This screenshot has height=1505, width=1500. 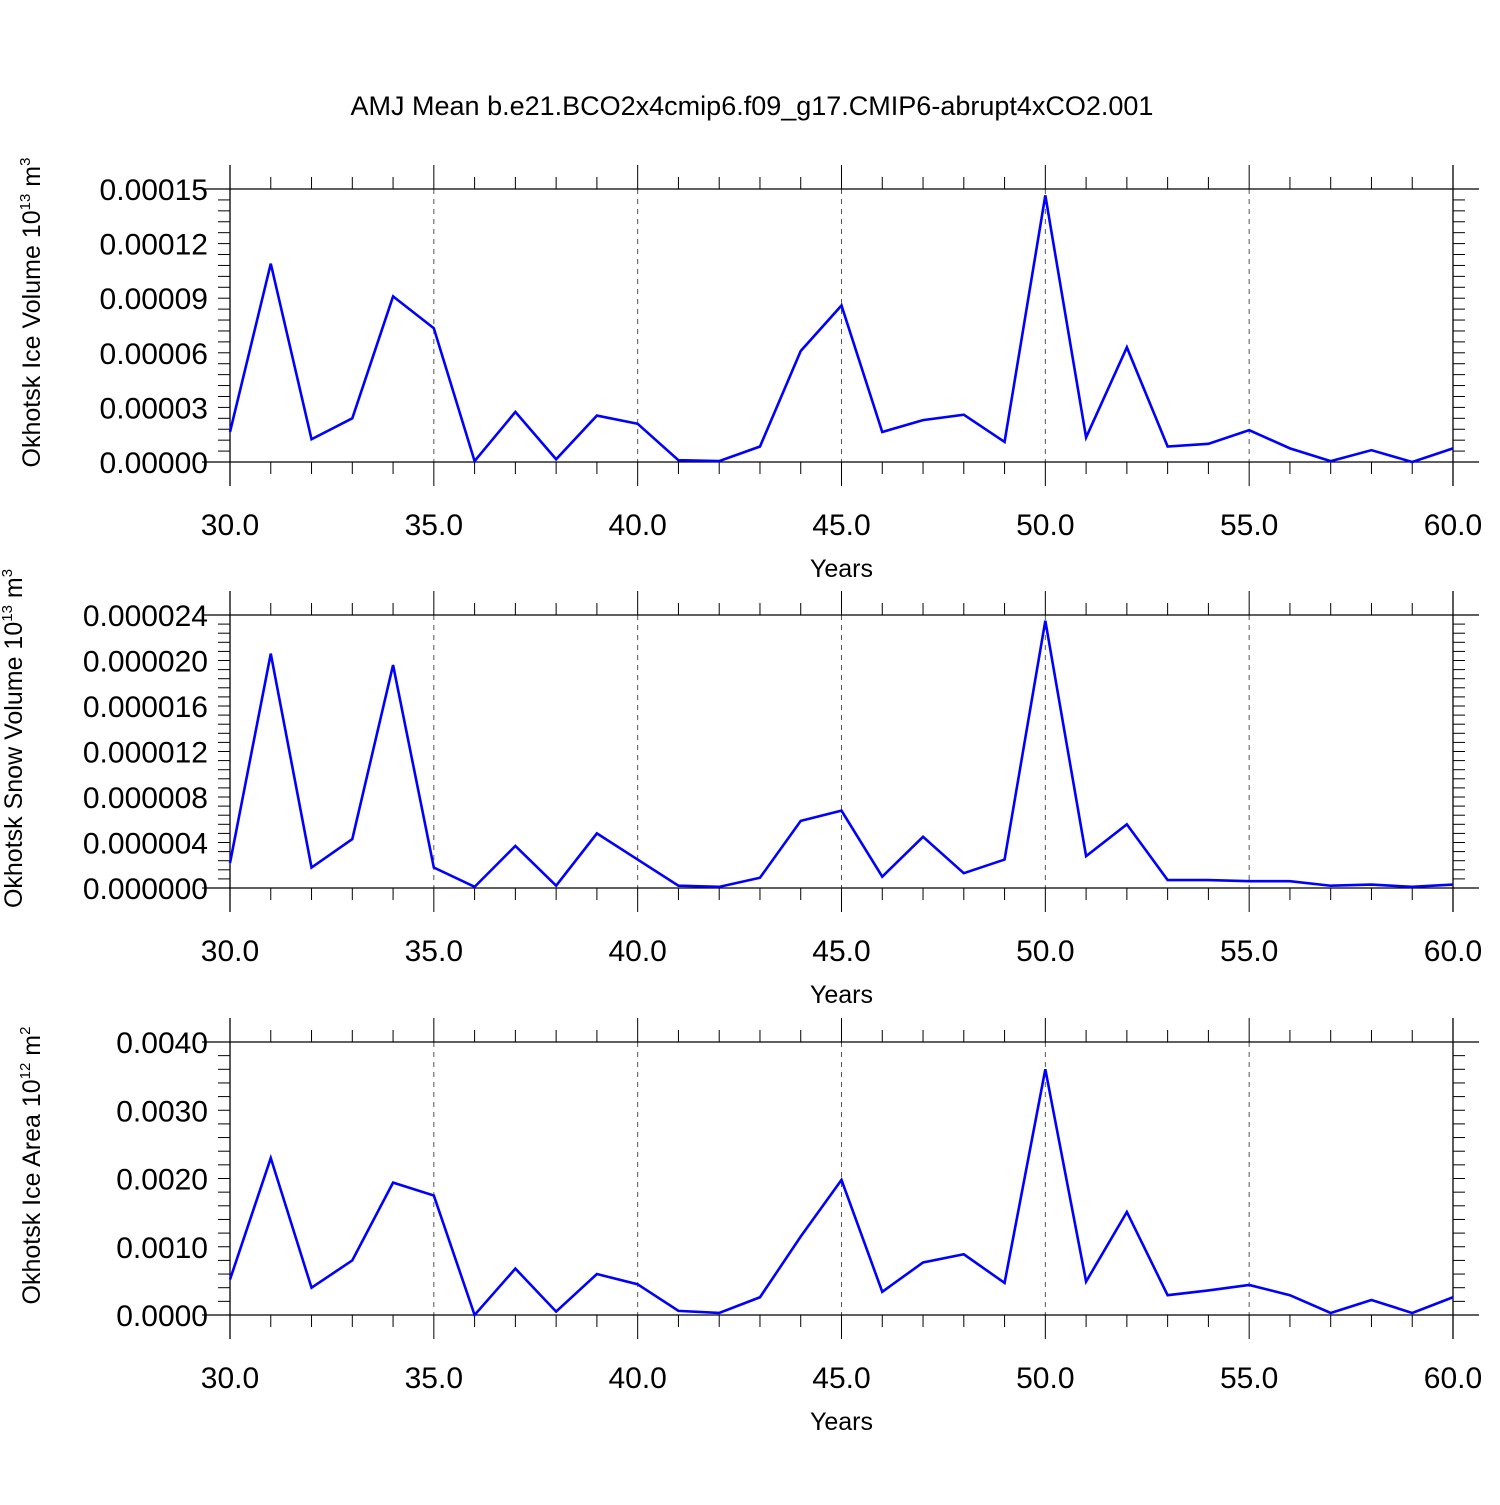 What do you see at coordinates (14, 765) in the screenshot?
I see `y-axis-label-text: Okhotsk Snow Volume 10` at bounding box center [14, 765].